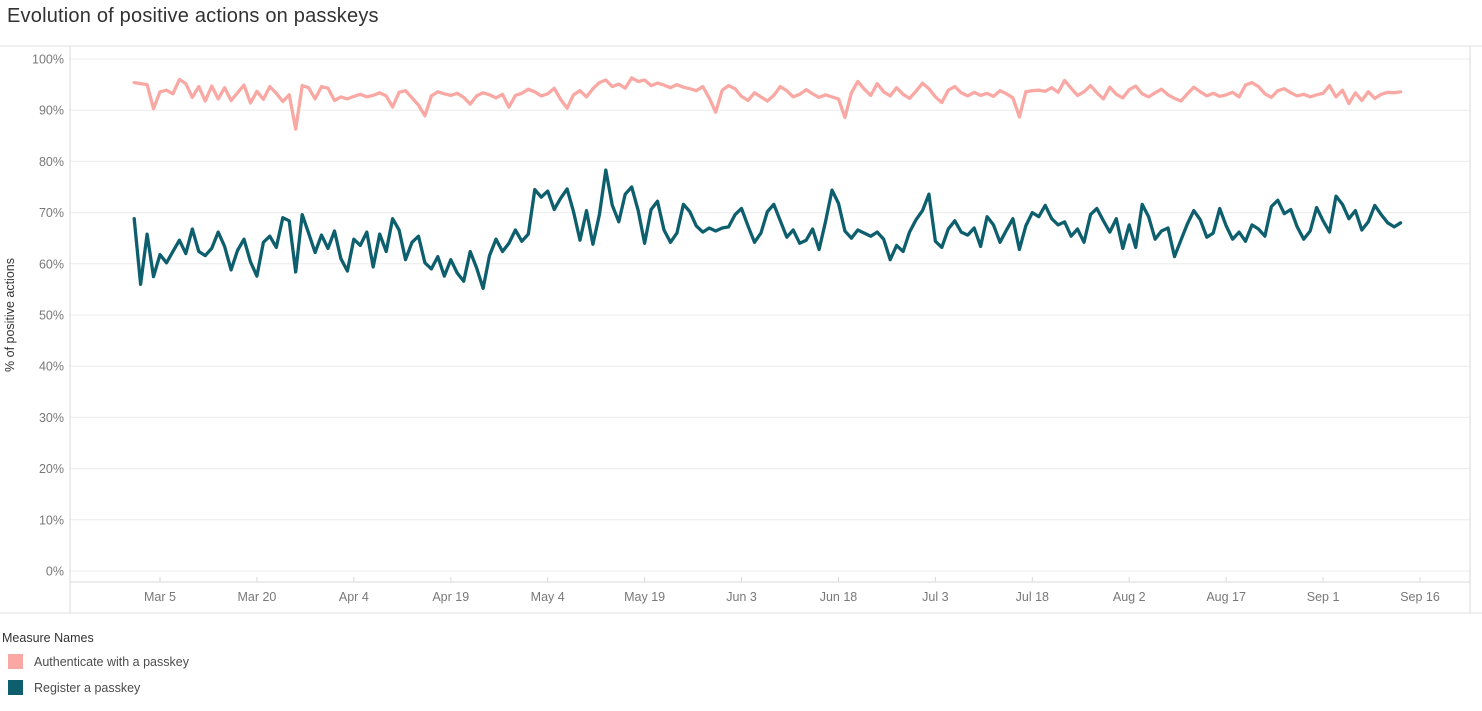  I want to click on y-tick-label: 40%, so click(51, 367).